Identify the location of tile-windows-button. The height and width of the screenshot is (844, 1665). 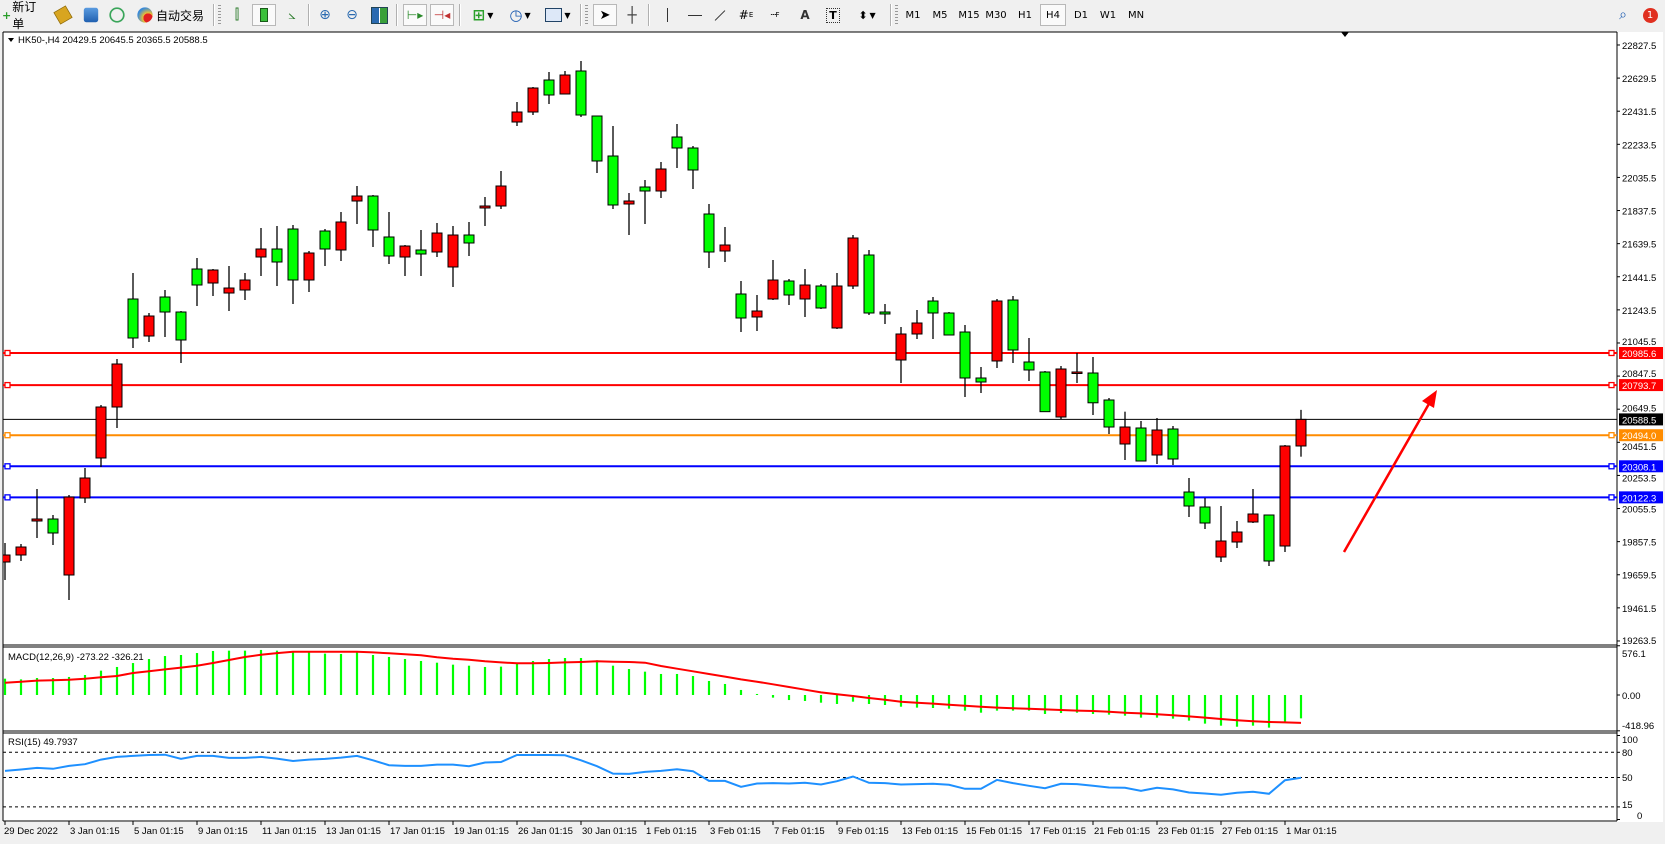
(379, 15).